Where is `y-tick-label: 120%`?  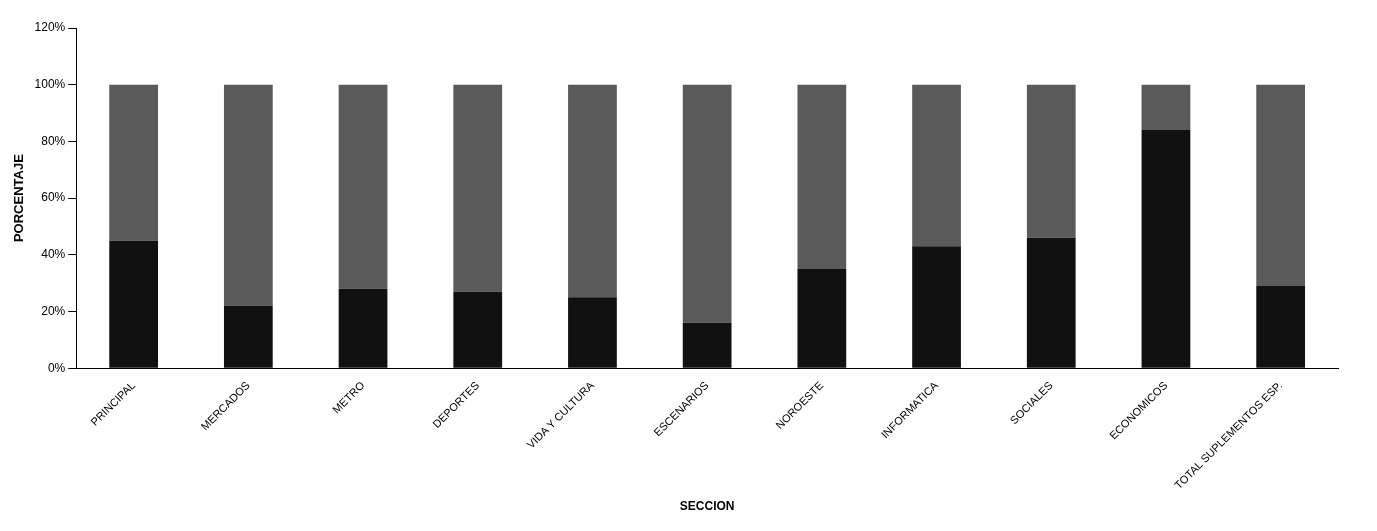 y-tick-label: 120% is located at coordinates (50, 27).